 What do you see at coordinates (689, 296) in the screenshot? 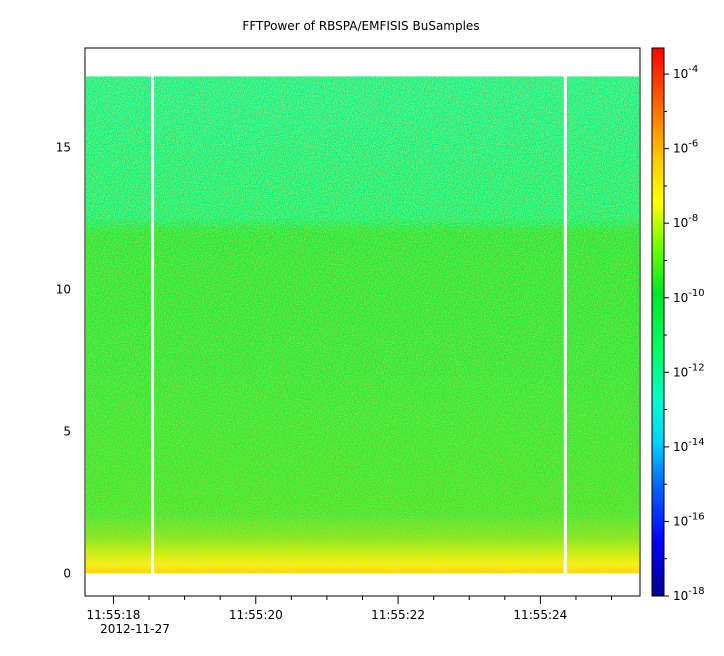
I see `colorbar-tick-label: 10⁻¹⁰` at bounding box center [689, 296].